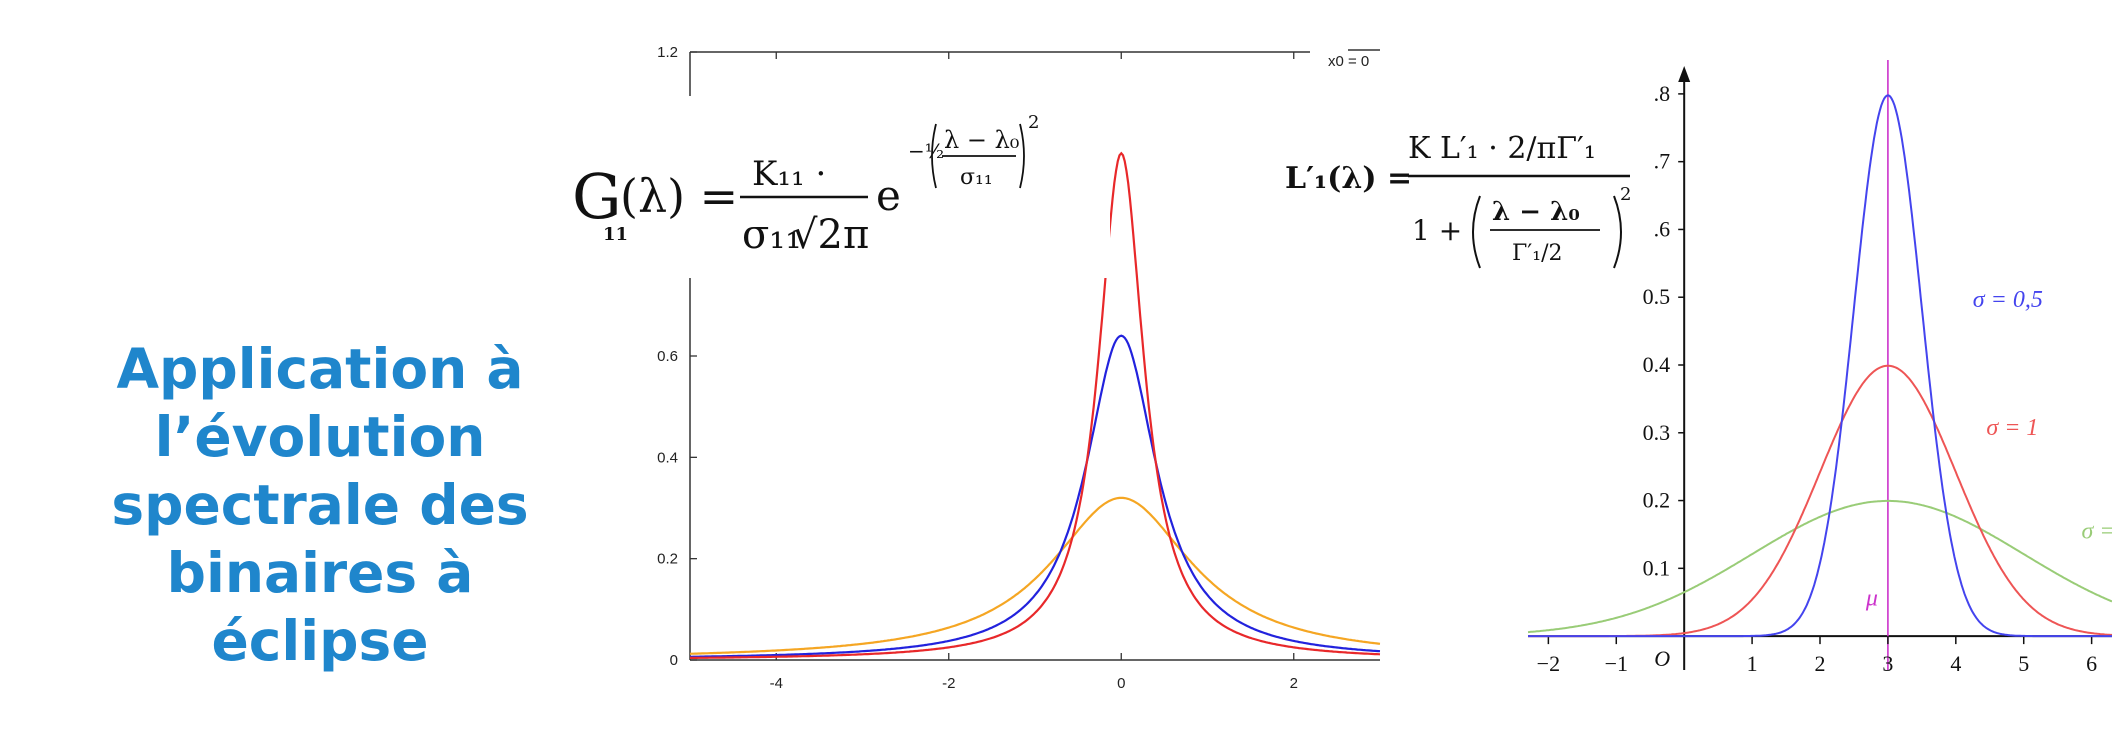 This screenshot has width=2112, height=731. Describe the element at coordinates (1662, 228) in the screenshot. I see `y-tick-label: .6` at that location.